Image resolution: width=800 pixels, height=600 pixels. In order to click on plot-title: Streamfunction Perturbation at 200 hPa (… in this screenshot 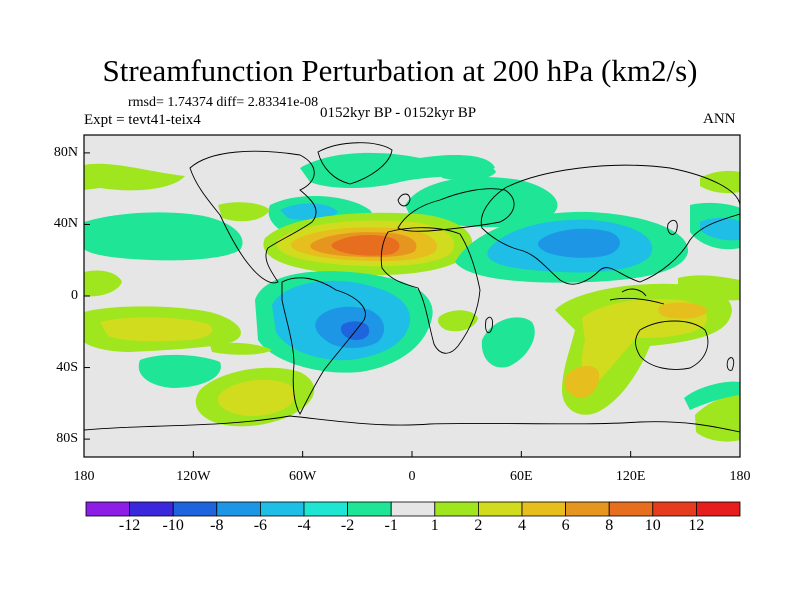, I will do `click(400, 70)`.